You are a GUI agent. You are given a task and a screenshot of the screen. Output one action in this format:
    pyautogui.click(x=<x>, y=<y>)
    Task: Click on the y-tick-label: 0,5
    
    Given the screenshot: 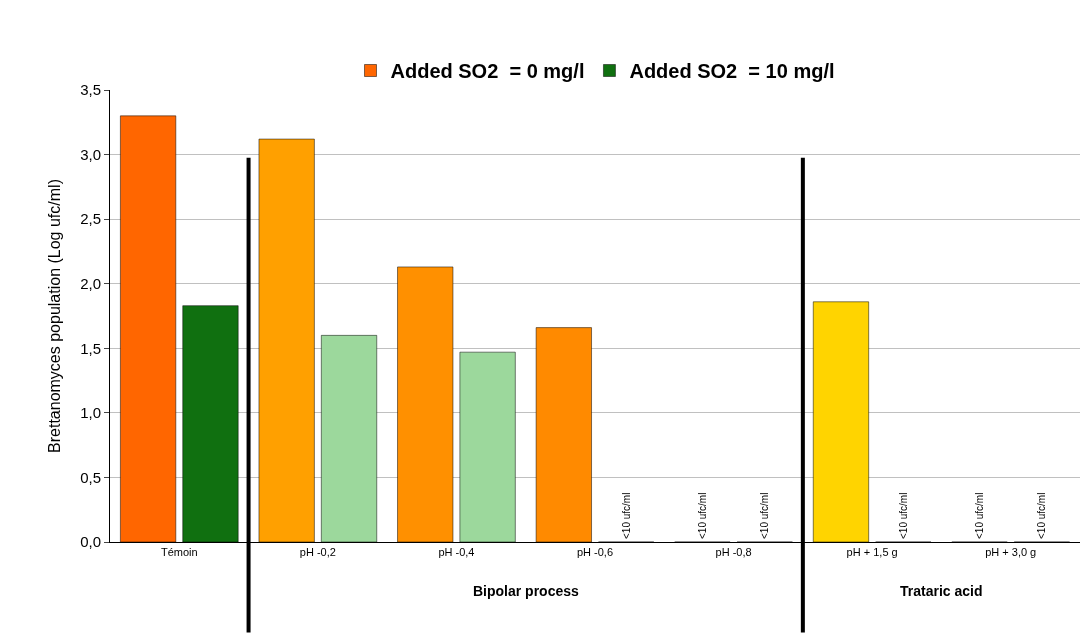 What is the action you would take?
    pyautogui.click(x=90, y=477)
    